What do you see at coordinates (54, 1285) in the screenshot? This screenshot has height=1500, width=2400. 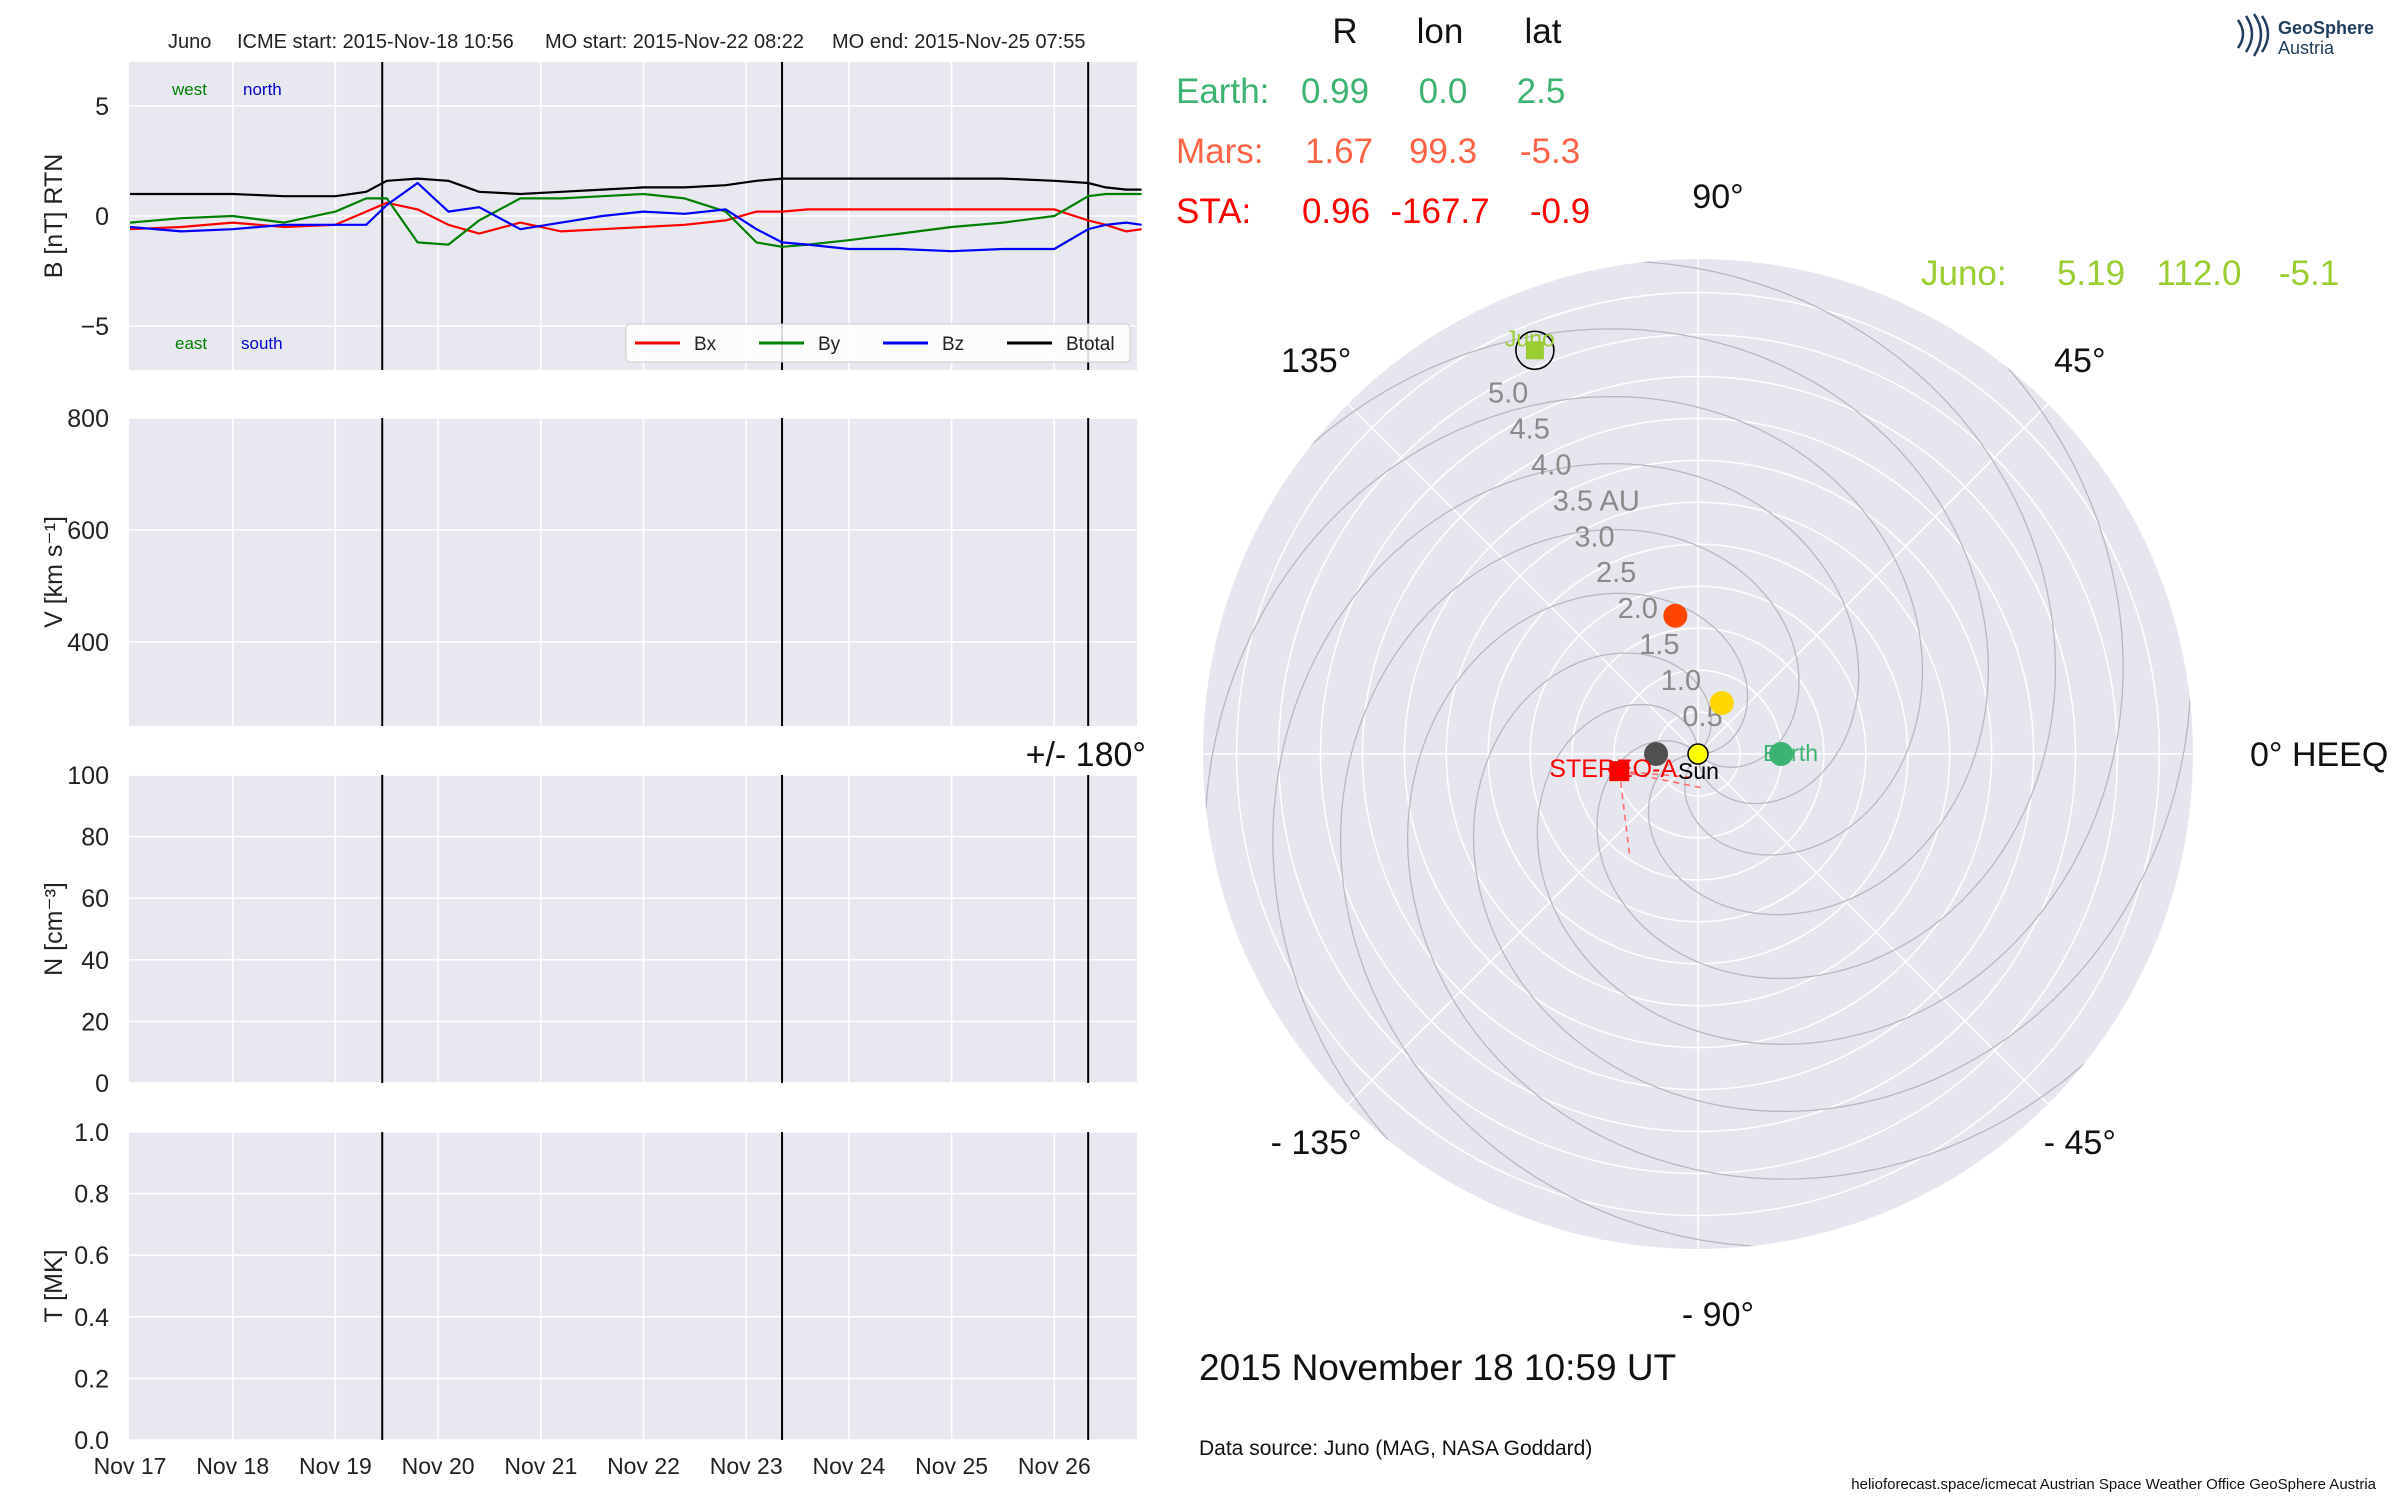 I see `y-axis-label: T [MK]` at bounding box center [54, 1285].